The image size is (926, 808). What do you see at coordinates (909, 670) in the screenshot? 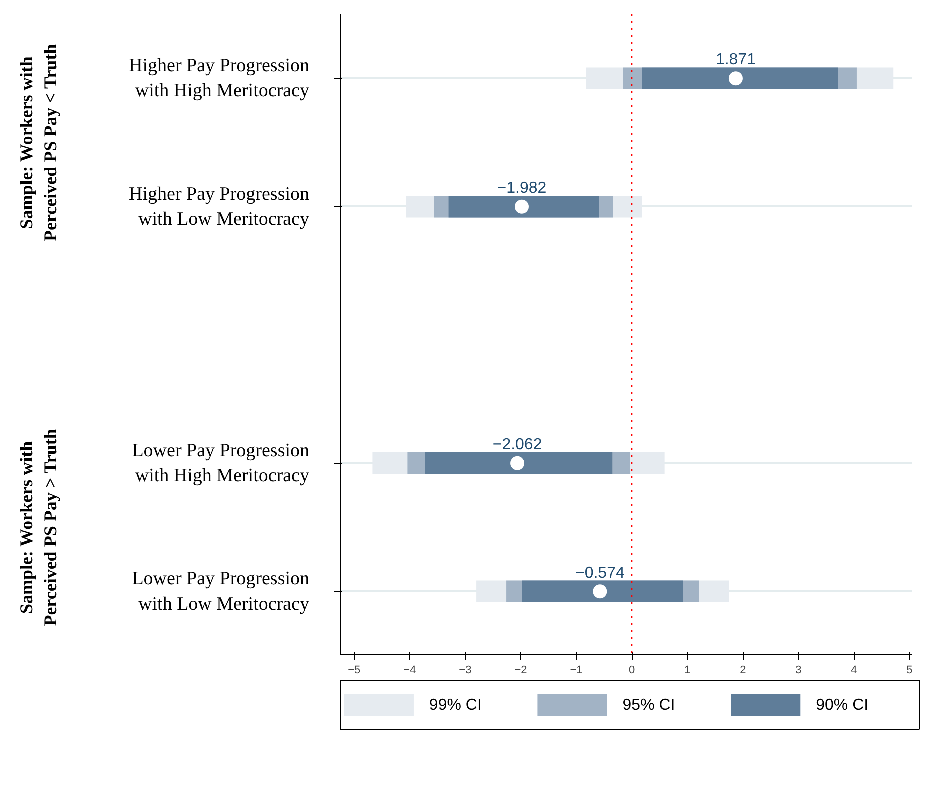
I see `x-tick-label: 5` at bounding box center [909, 670].